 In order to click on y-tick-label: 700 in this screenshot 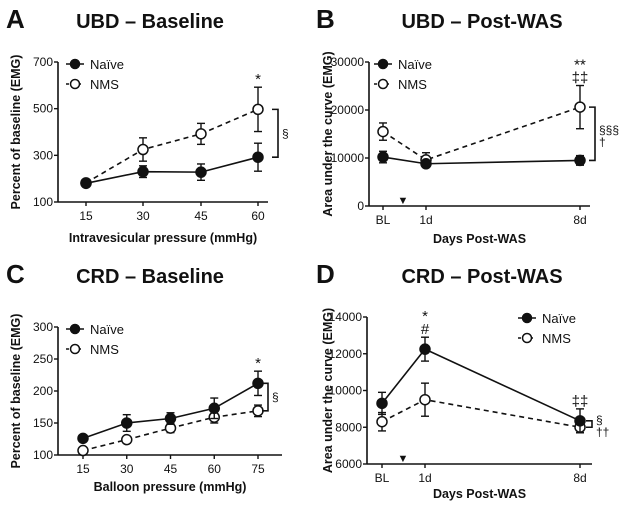, I will do `click(43, 62)`.